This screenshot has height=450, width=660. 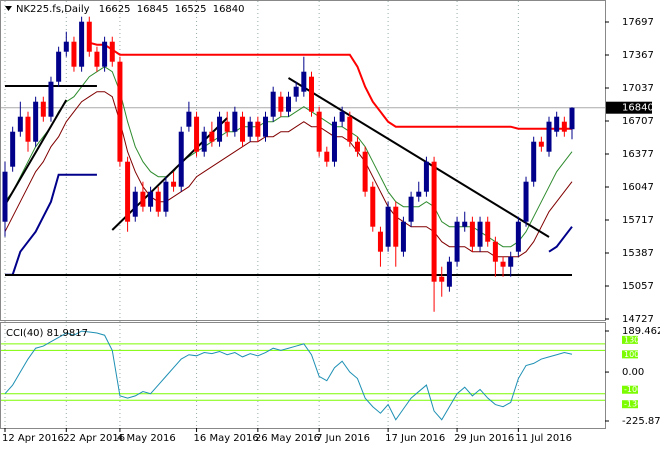 What do you see at coordinates (115, 9) in the screenshot?
I see `last-open: 16625` at bounding box center [115, 9].